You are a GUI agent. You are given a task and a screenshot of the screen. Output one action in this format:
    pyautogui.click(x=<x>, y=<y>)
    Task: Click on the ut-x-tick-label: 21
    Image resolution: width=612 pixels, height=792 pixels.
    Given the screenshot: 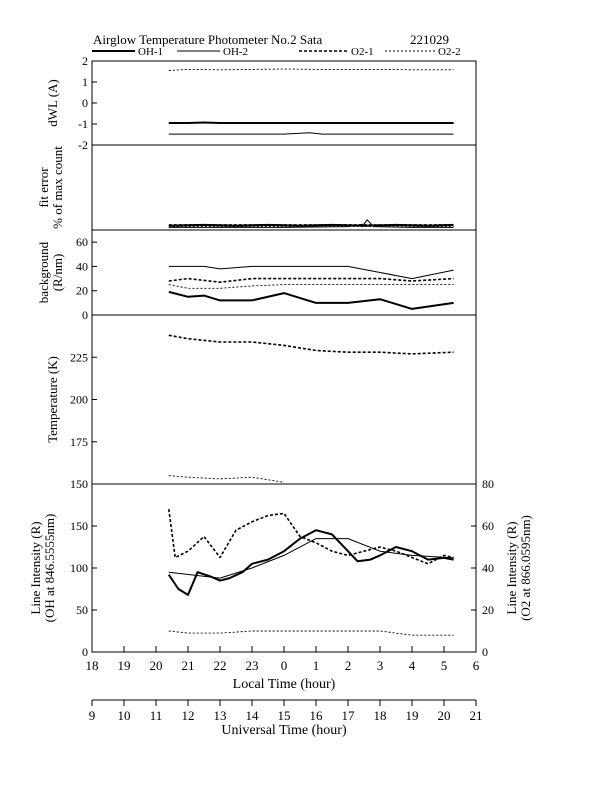 What is the action you would take?
    pyautogui.click(x=476, y=715)
    